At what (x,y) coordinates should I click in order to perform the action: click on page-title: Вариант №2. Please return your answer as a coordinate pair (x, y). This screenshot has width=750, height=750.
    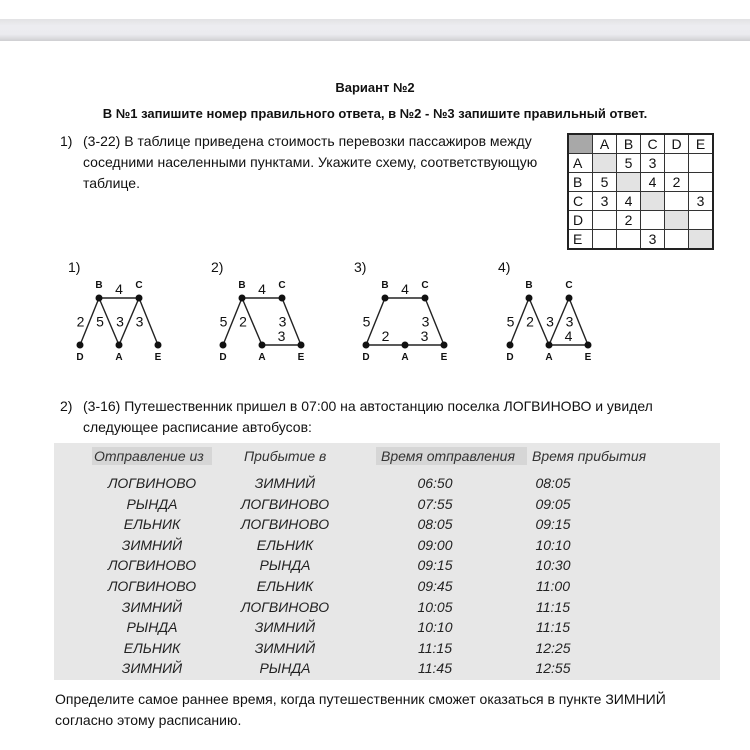
    Looking at the image, I should click on (375, 87).